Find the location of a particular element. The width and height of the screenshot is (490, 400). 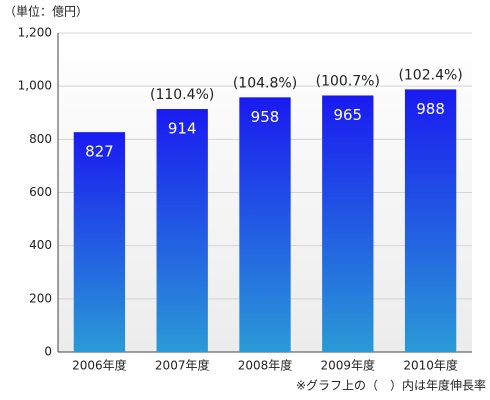

value-label: 958 is located at coordinates (265, 117).